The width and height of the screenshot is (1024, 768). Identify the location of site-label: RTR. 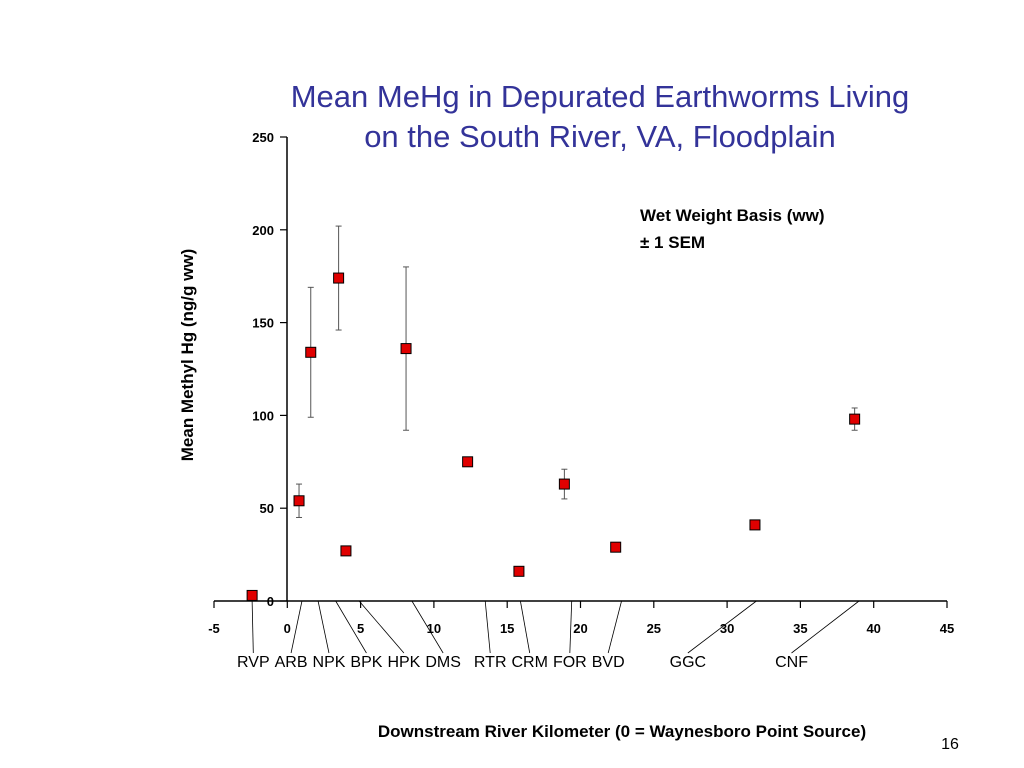
(490, 662).